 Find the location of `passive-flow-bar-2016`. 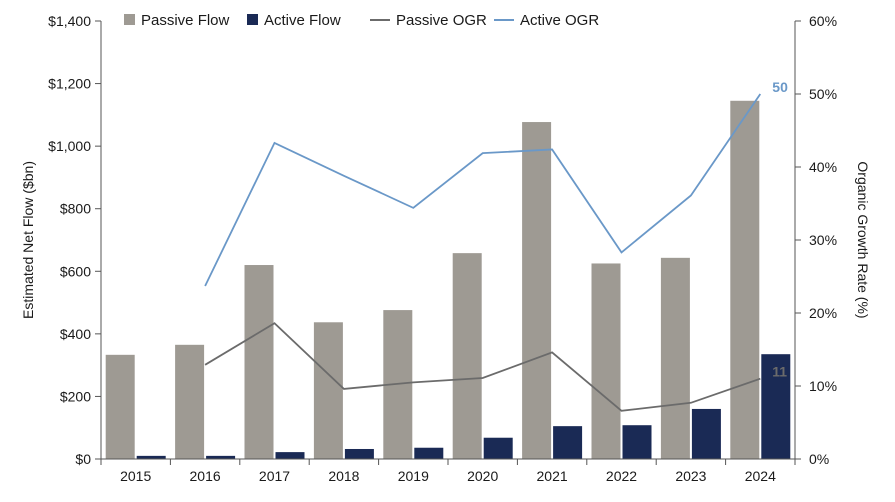

passive-flow-bar-2016 is located at coordinates (190, 401).